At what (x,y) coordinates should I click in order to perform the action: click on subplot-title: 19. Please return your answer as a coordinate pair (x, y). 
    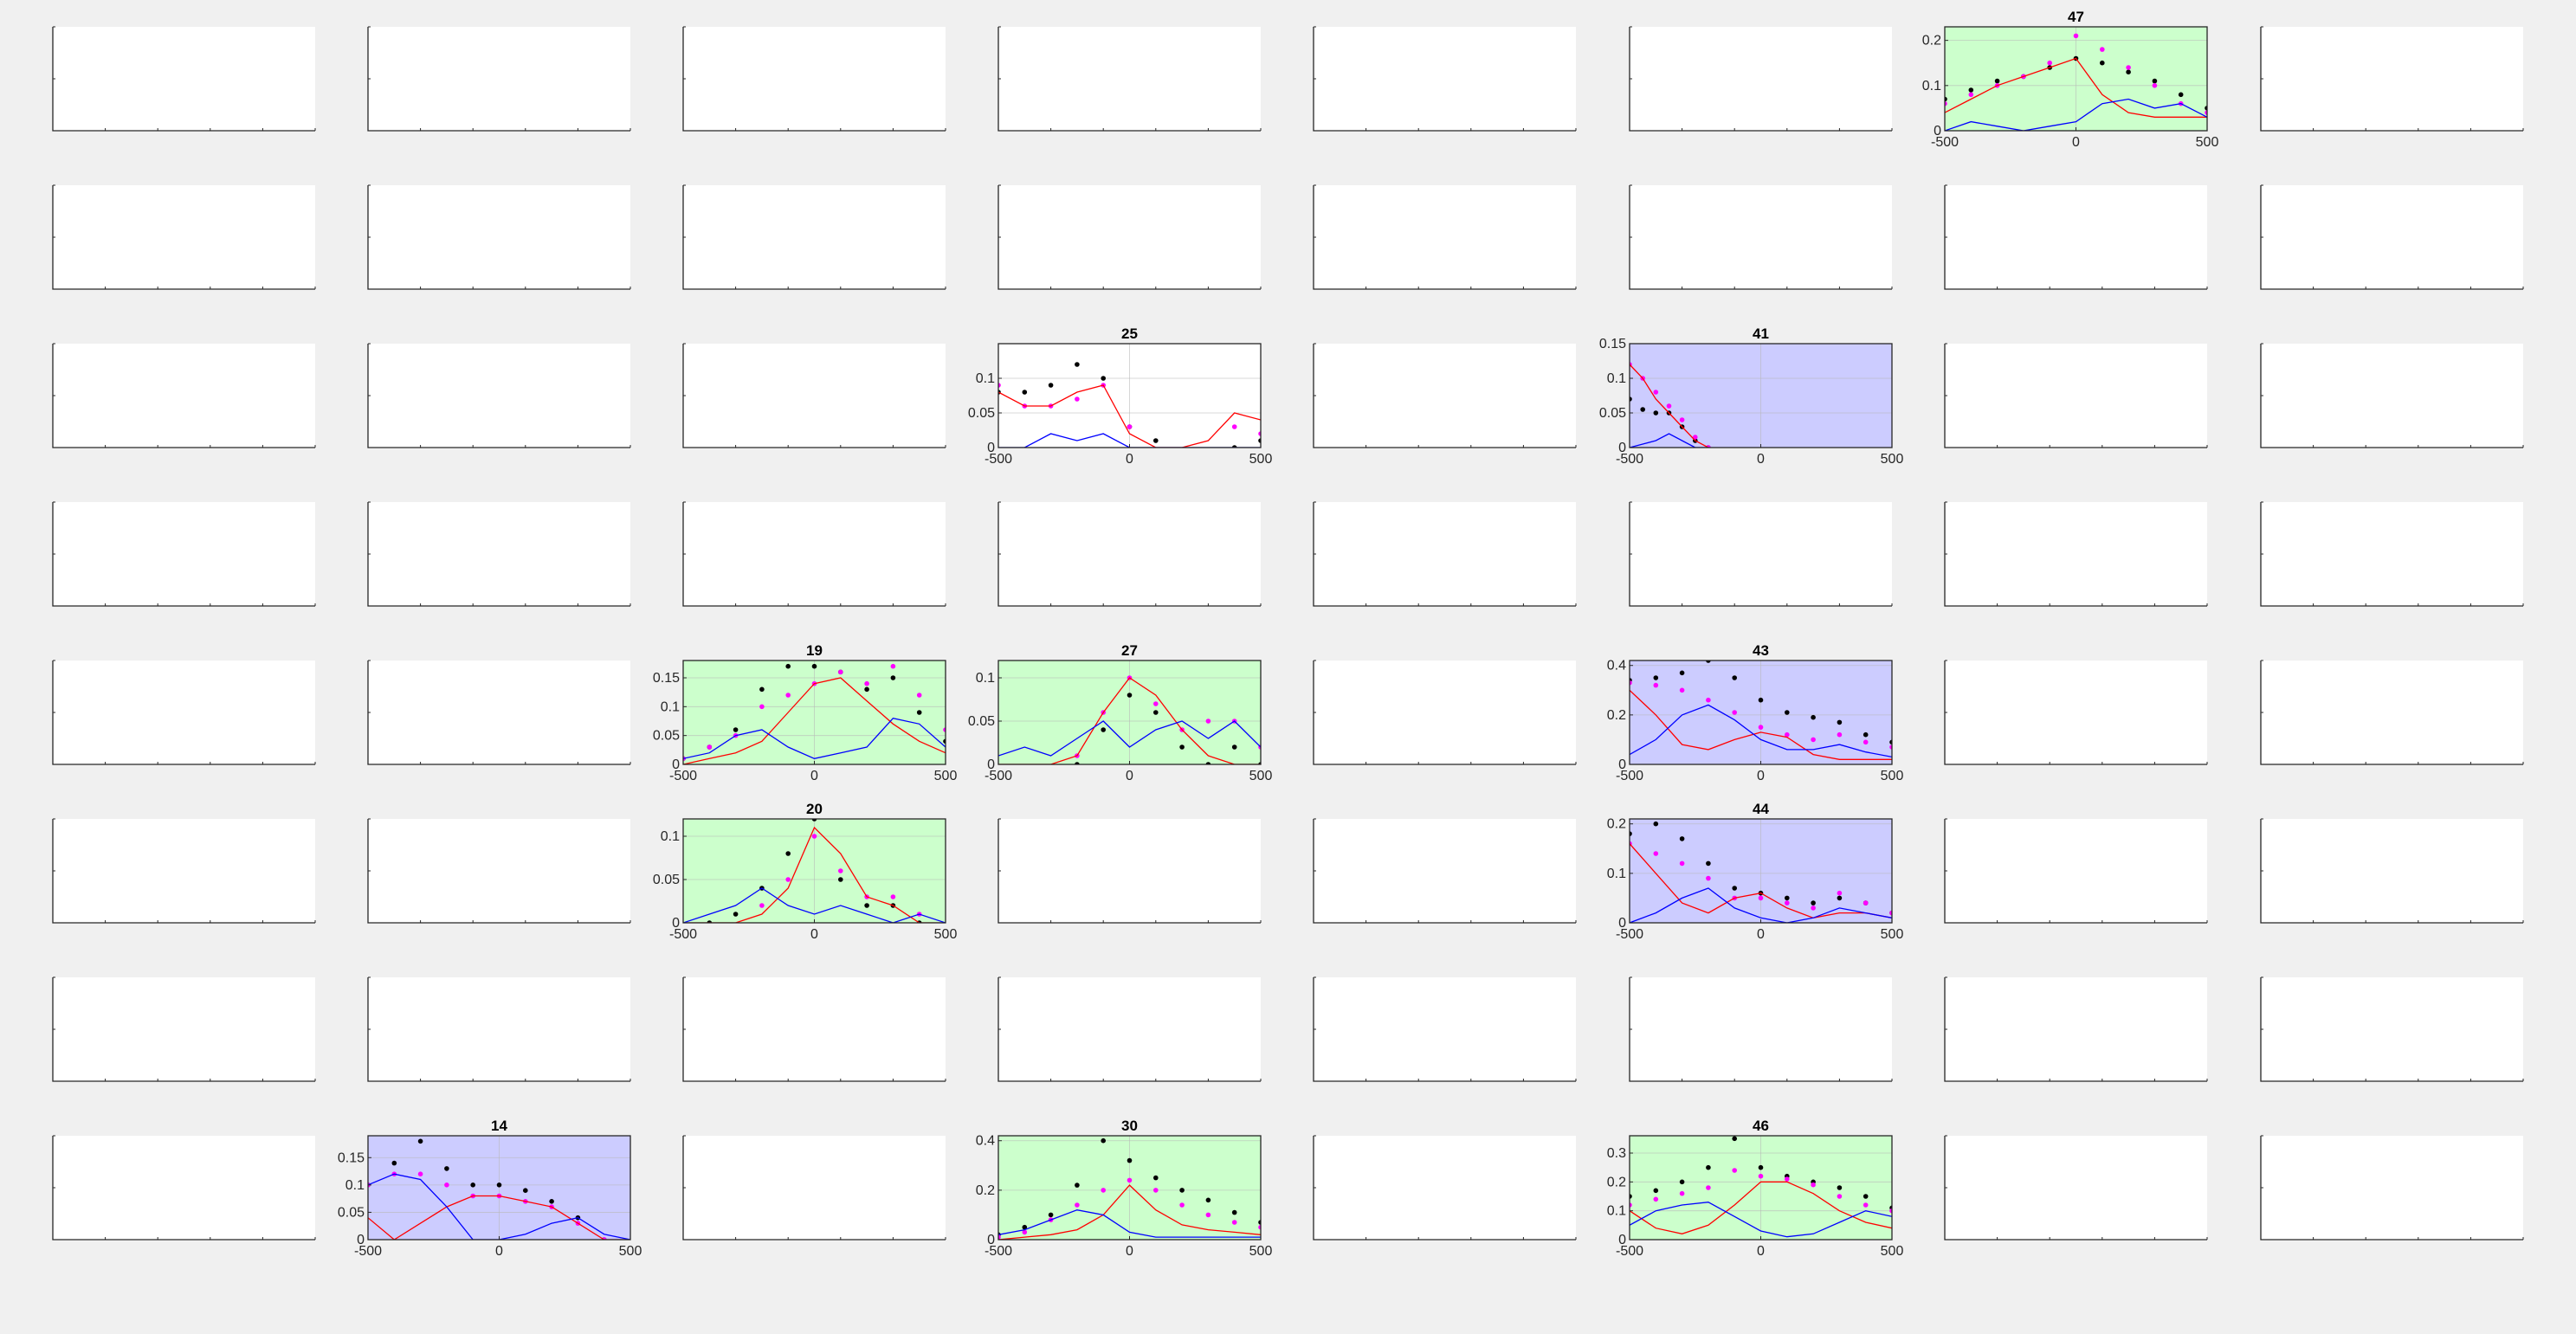
    Looking at the image, I should click on (814, 650).